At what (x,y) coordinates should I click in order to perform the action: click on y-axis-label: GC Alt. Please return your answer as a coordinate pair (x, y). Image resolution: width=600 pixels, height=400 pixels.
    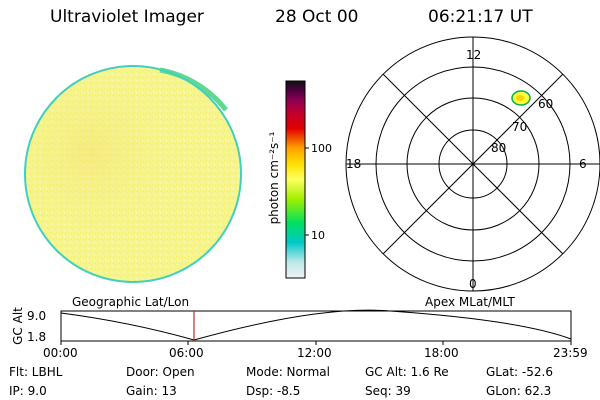
    Looking at the image, I should click on (18, 326).